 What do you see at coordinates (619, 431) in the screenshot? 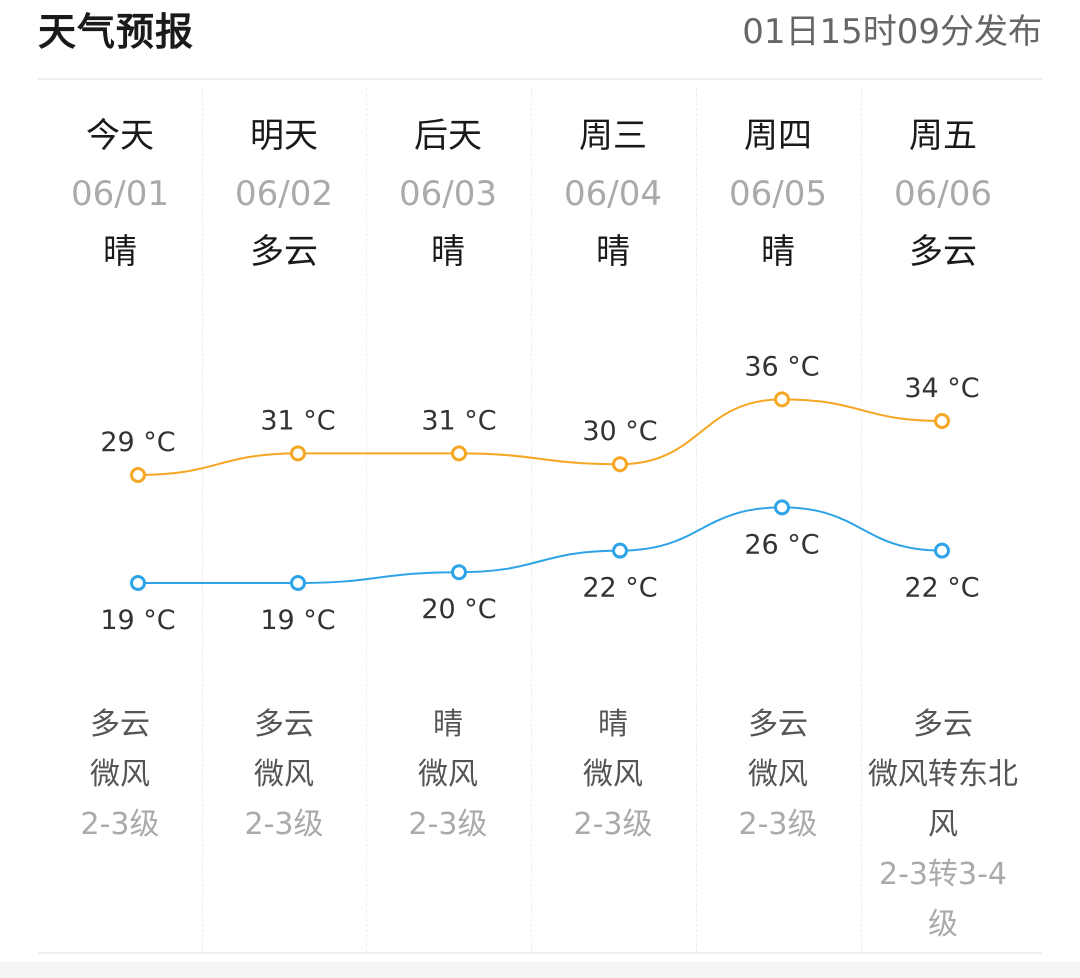
I see `high-temp-label: 30 °C` at bounding box center [619, 431].